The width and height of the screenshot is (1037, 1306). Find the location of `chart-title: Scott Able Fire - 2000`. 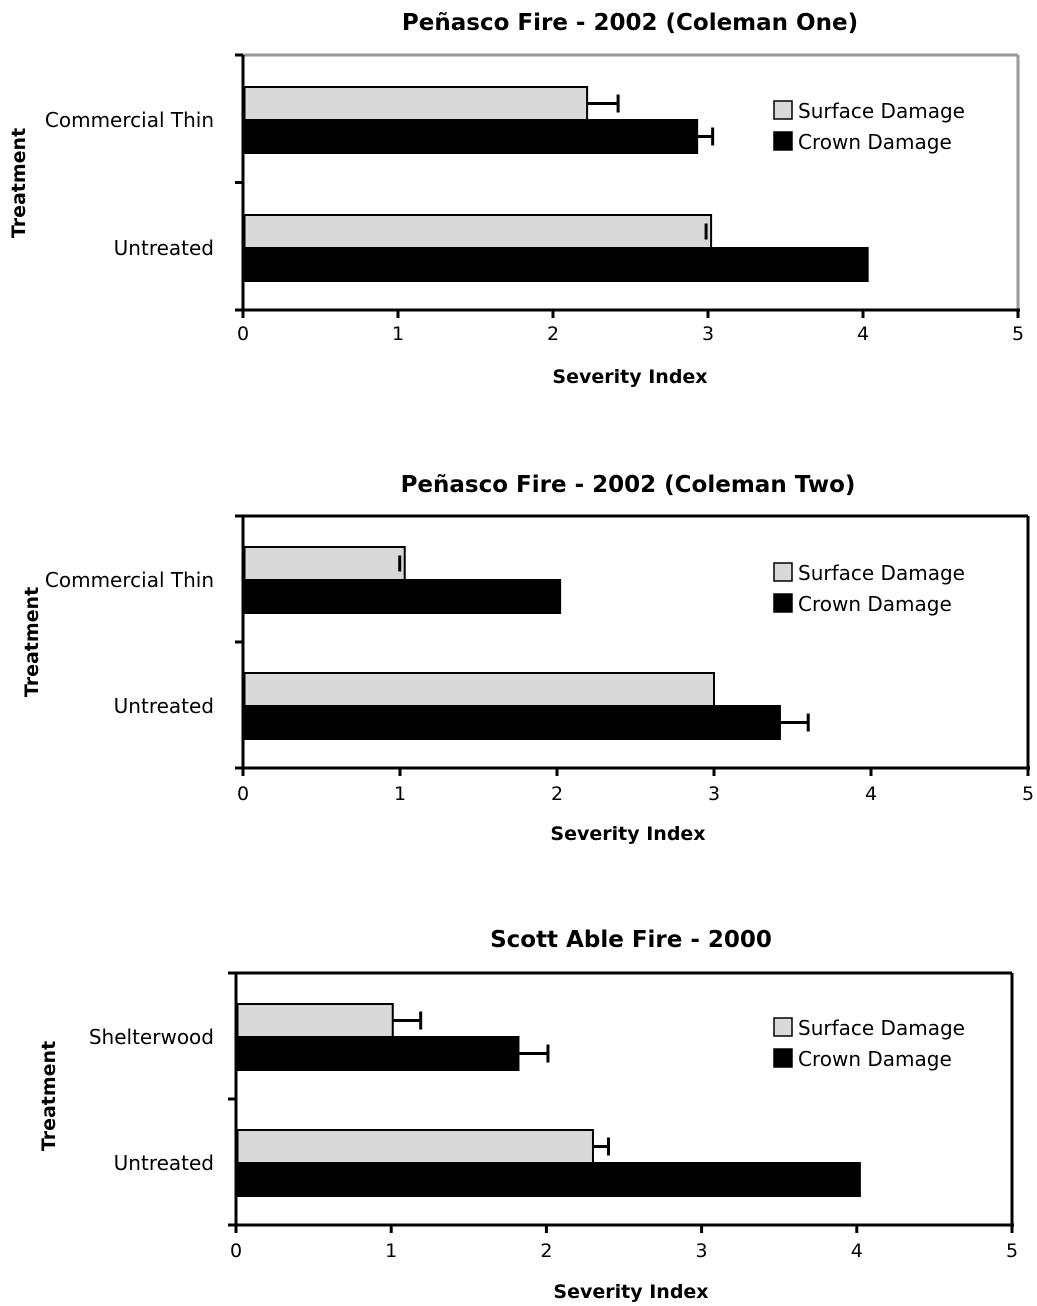

chart-title: Scott Able Fire - 2000 is located at coordinates (631, 940).